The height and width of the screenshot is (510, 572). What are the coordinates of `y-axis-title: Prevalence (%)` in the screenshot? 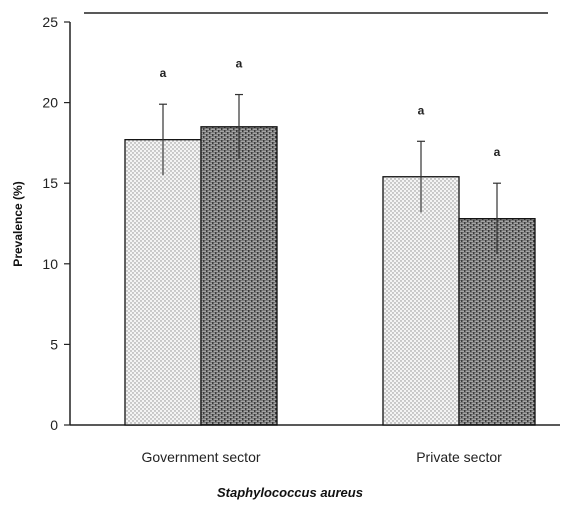 It's located at (18, 223).